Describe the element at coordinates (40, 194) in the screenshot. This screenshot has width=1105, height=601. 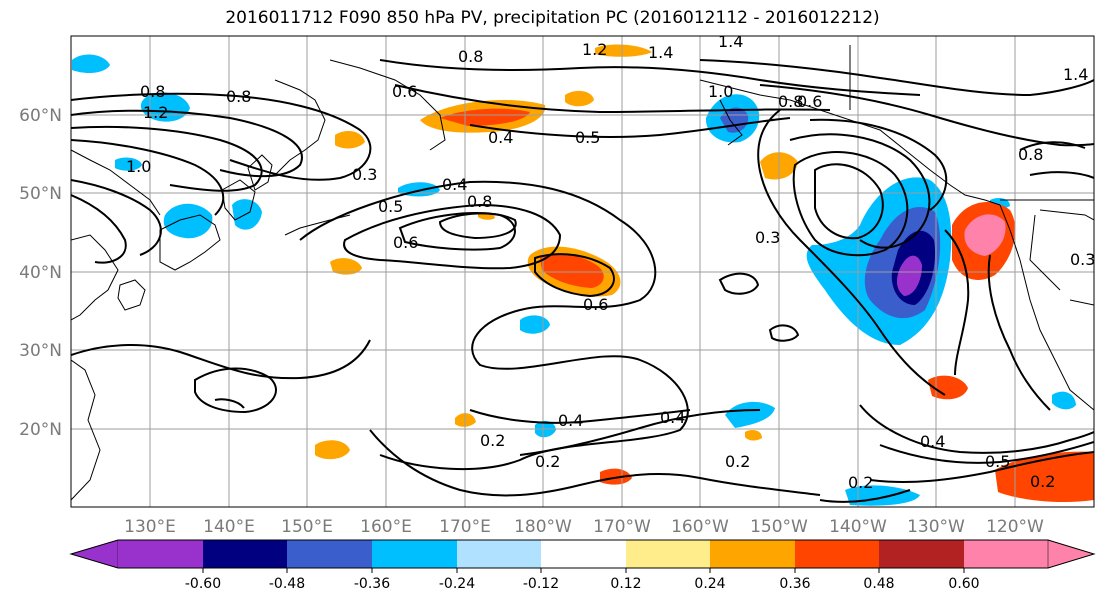
I see `lat-tick-label: 50°N` at that location.